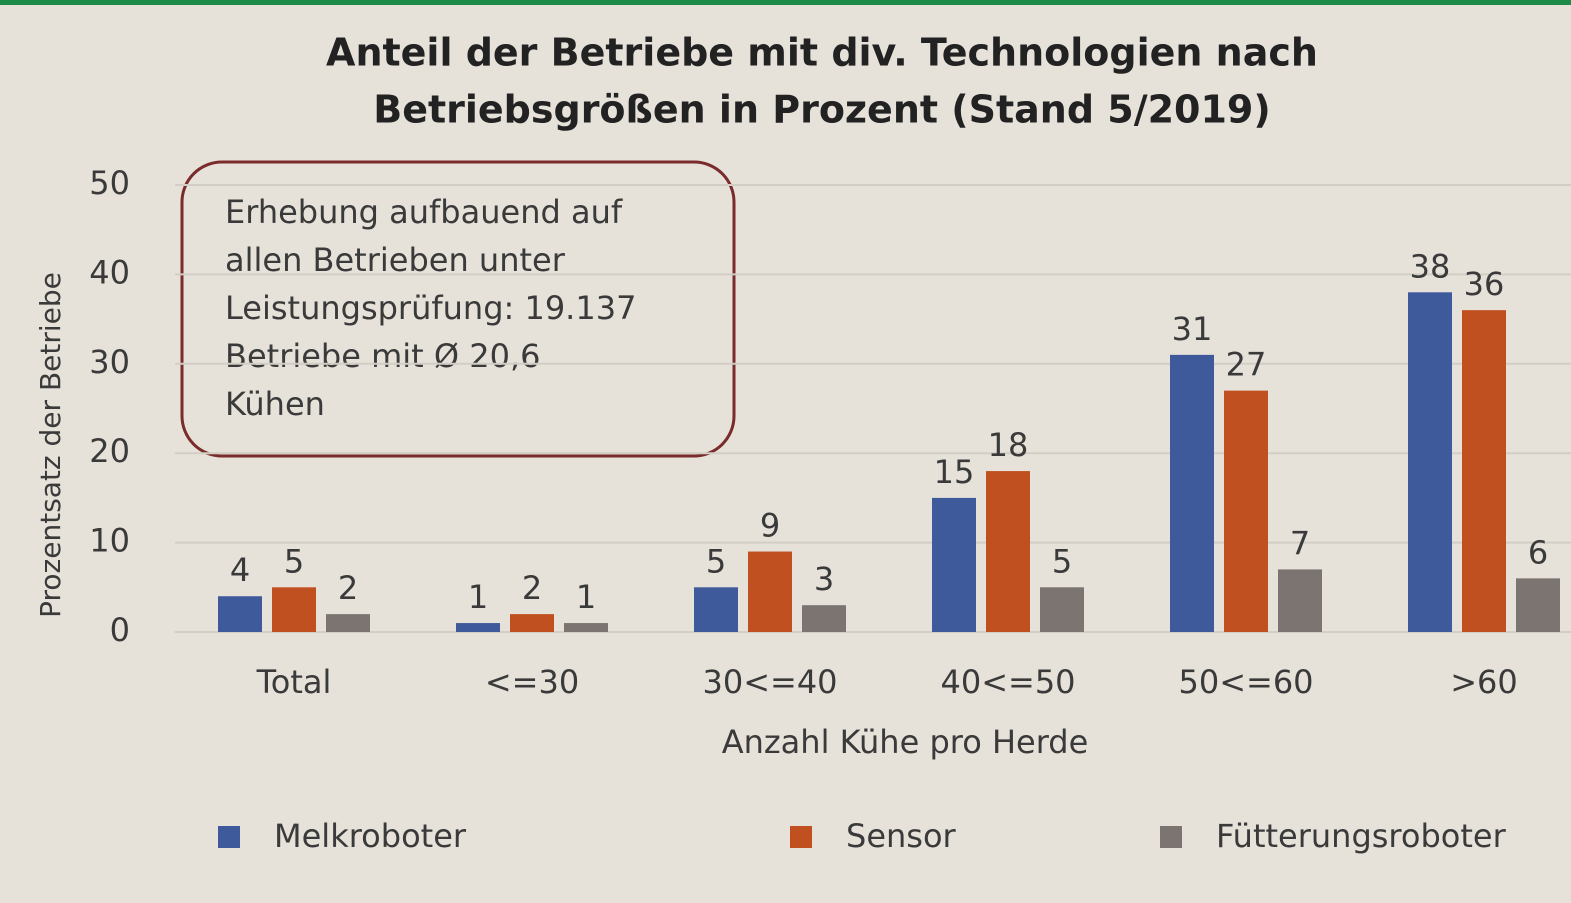  I want to click on top-border, so click(785, 2).